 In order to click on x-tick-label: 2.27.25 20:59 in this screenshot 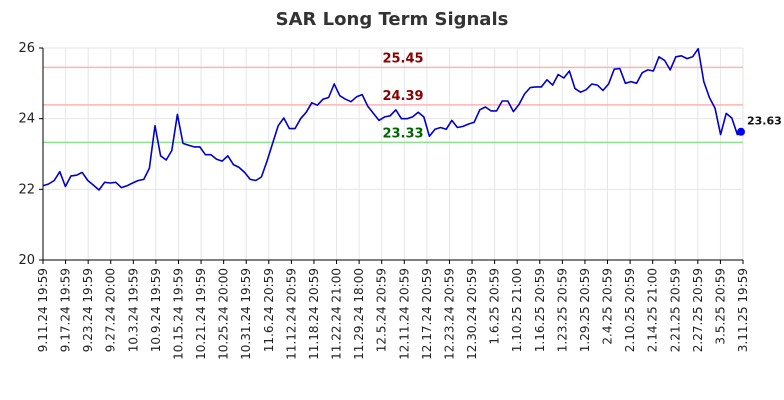, I will do `click(698, 310)`.